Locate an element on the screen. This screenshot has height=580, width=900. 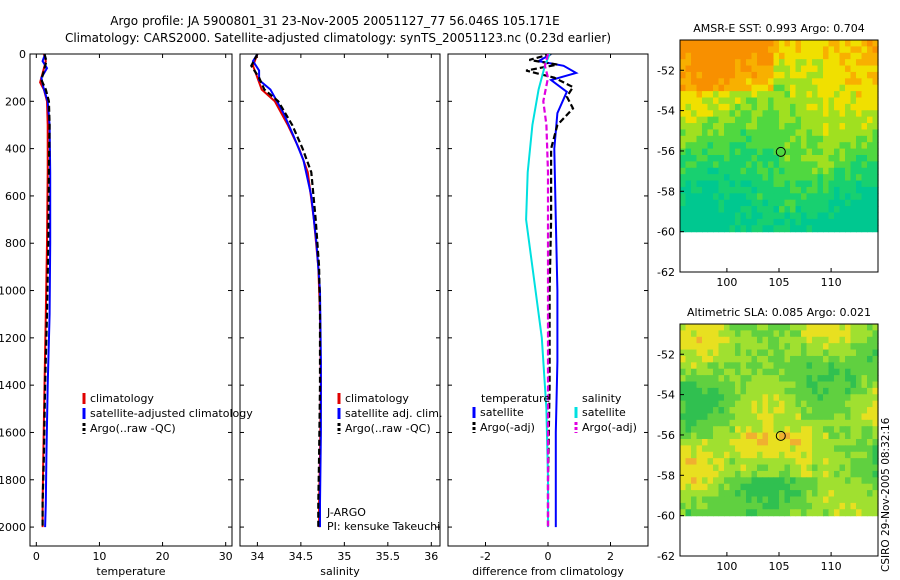
temperature-ytick-label-5: 1000 is located at coordinates (13, 291).